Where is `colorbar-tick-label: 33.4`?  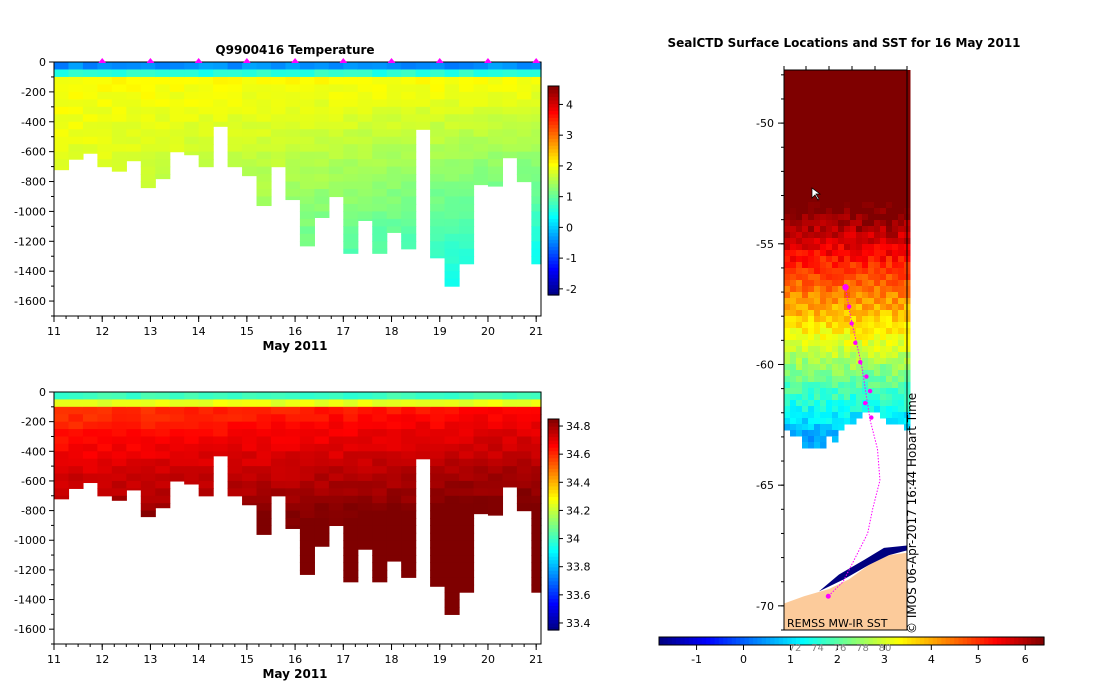
colorbar-tick-label: 33.4 is located at coordinates (578, 623).